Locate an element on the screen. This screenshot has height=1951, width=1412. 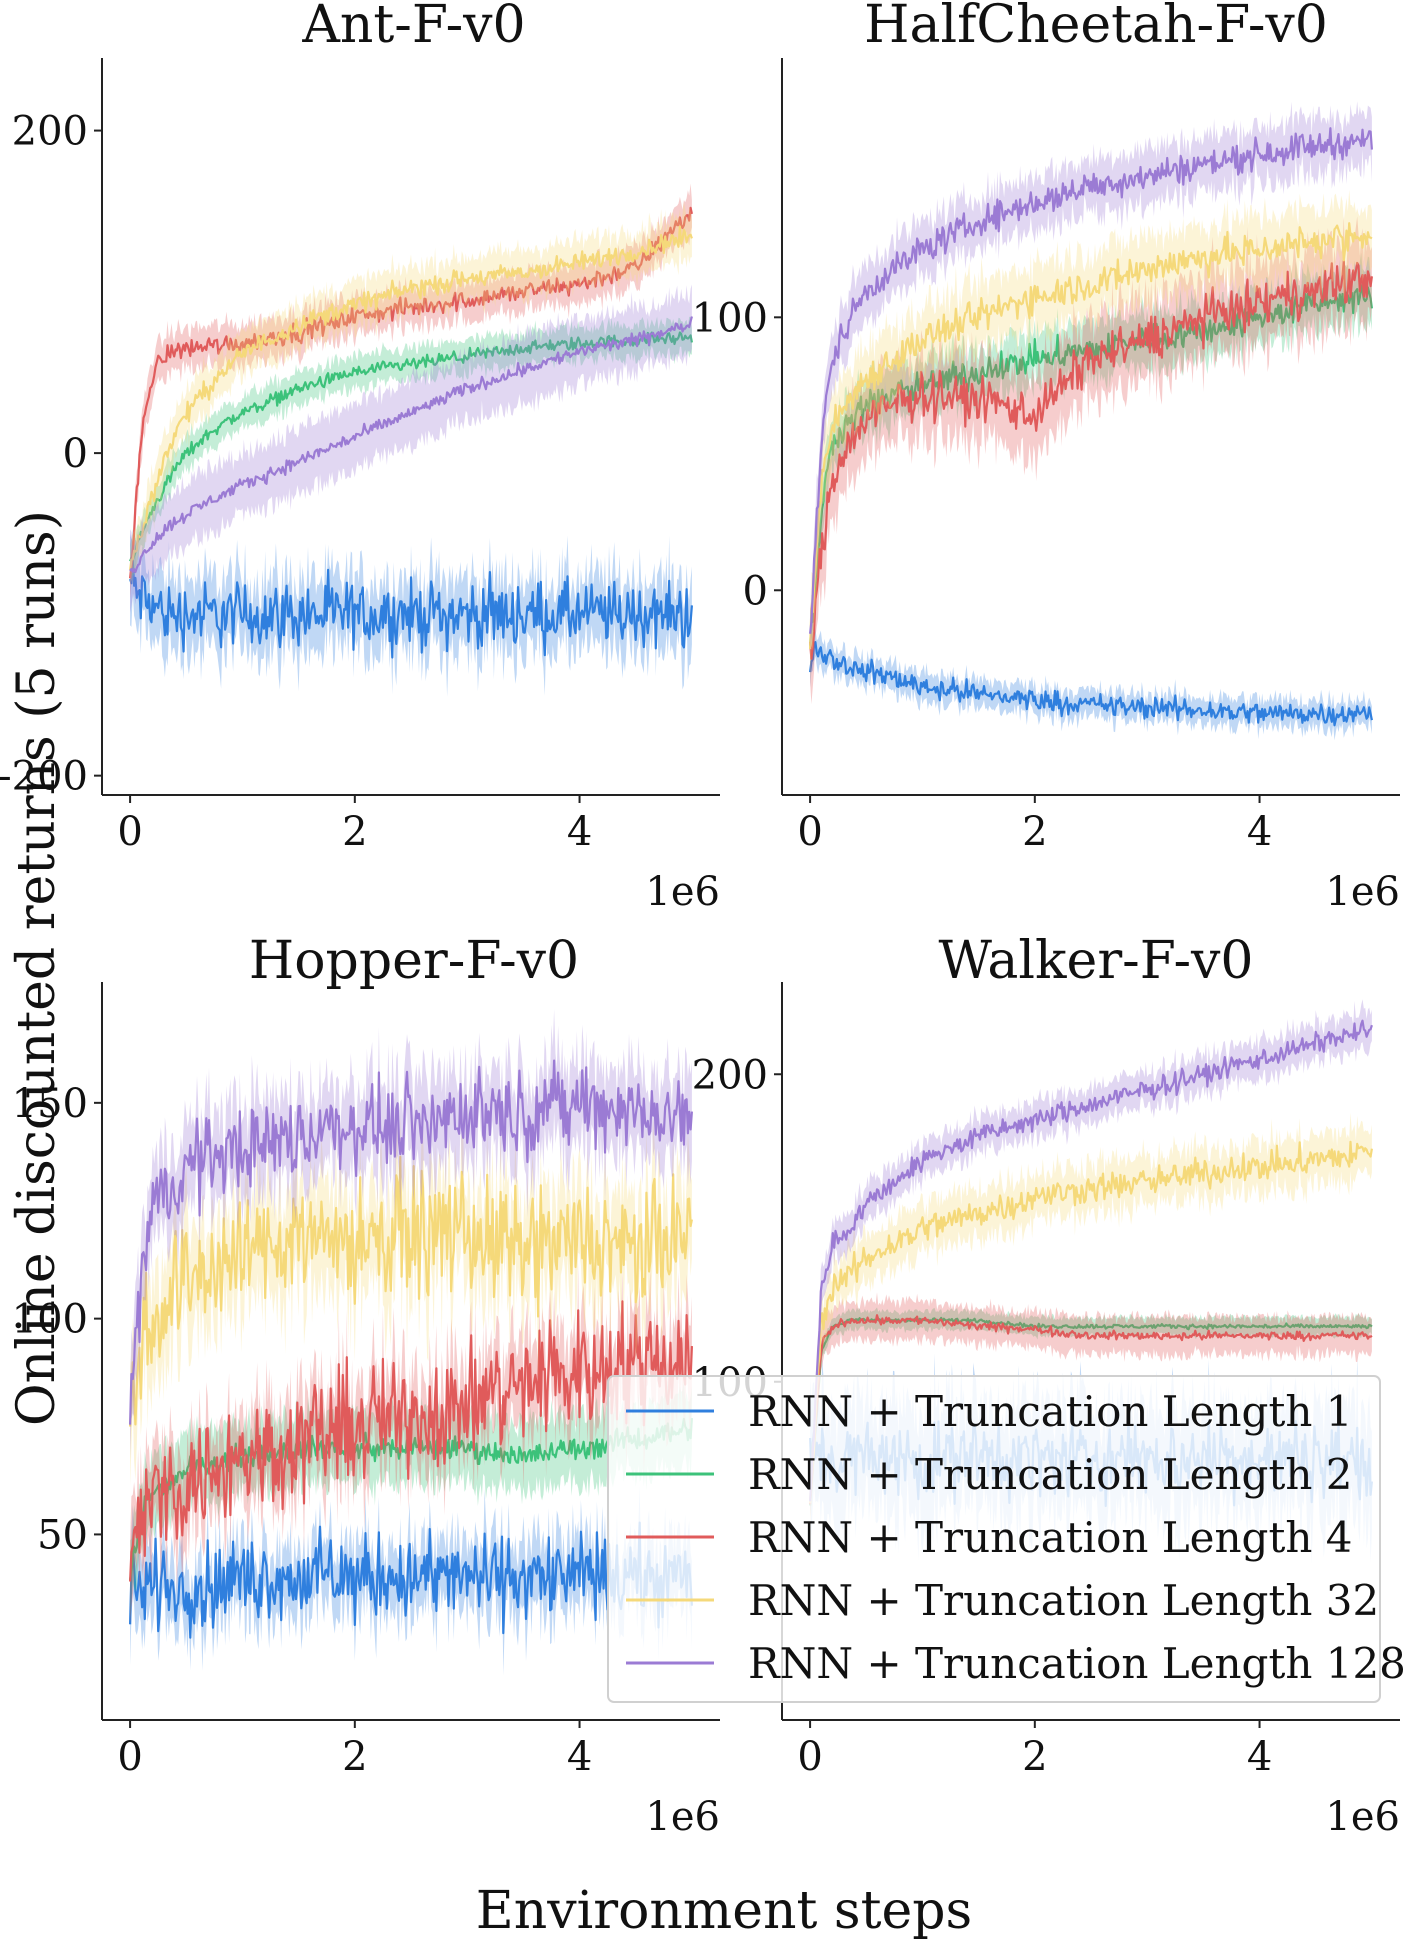
legend-label: RNN + Truncation Length 2 is located at coordinates (1050, 1474).